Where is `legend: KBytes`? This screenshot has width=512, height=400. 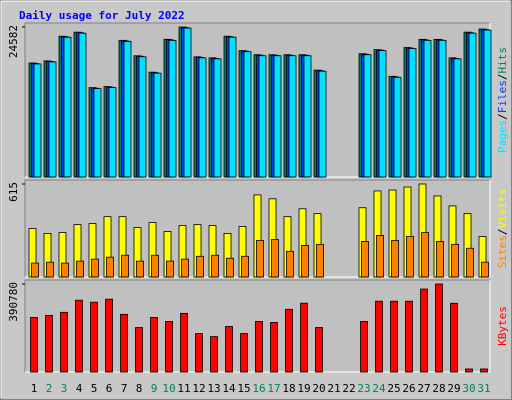
legend: KBytes is located at coordinates (502, 326).